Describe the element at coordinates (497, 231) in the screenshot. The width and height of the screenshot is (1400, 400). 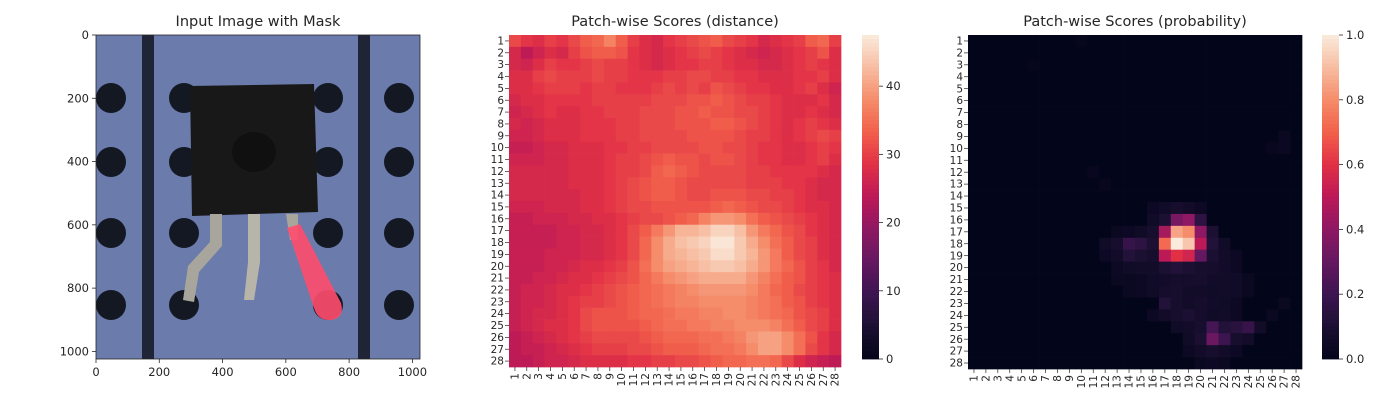
I see `y-tick-label: 17` at that location.